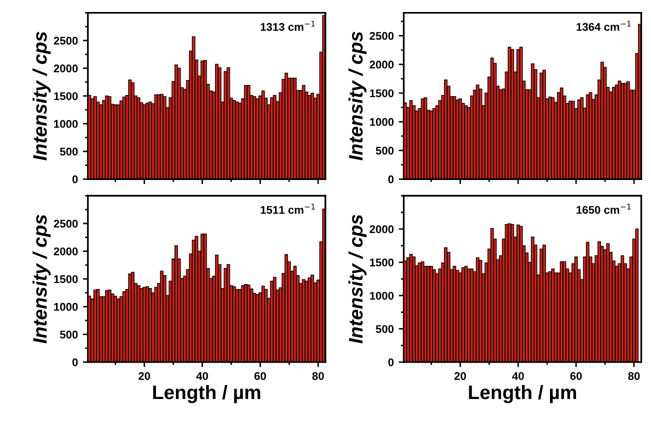  Describe the element at coordinates (603, 209) in the screenshot. I see `annotation: 1650 cm$^{−1}$` at that location.